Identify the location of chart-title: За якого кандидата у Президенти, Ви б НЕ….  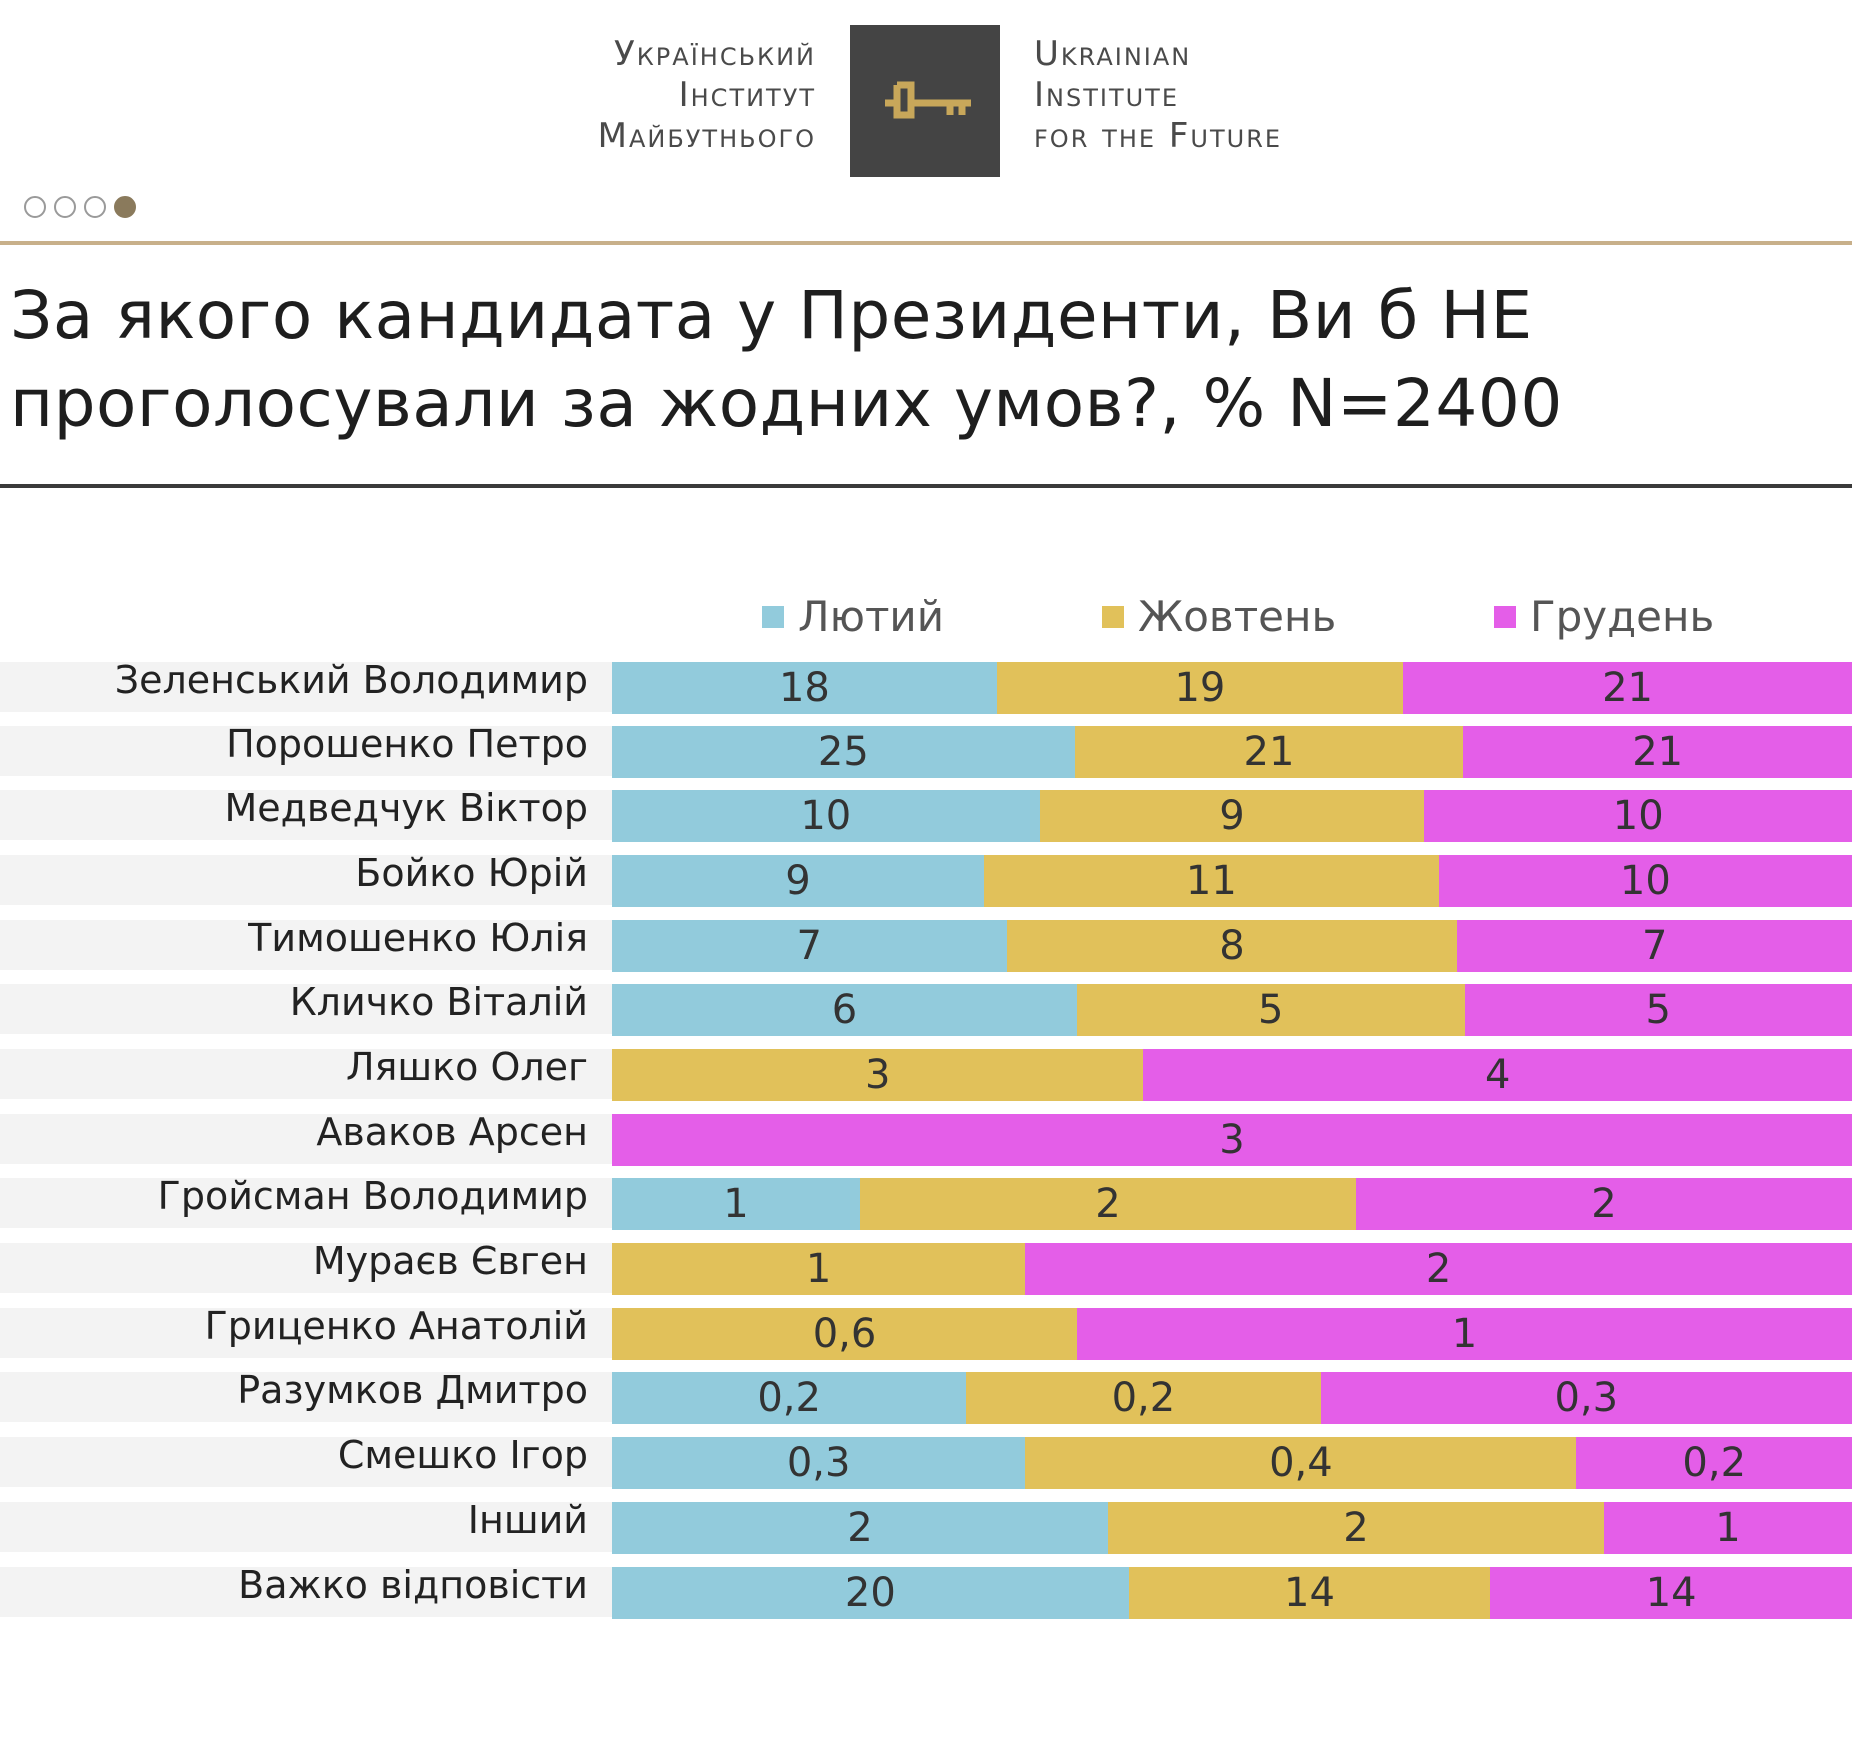
(786, 359).